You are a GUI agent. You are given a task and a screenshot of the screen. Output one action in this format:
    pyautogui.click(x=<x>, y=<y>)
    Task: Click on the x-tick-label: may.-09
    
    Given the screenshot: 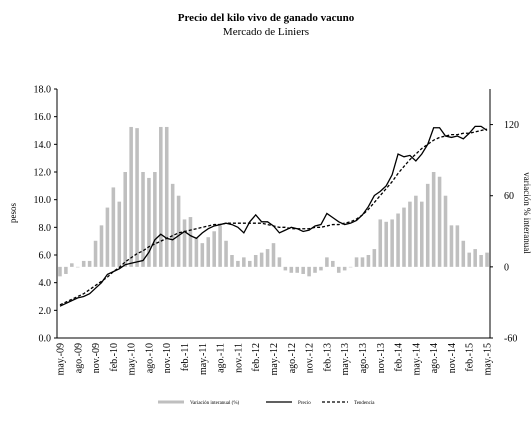 What is the action you would take?
    pyautogui.click(x=60, y=359)
    